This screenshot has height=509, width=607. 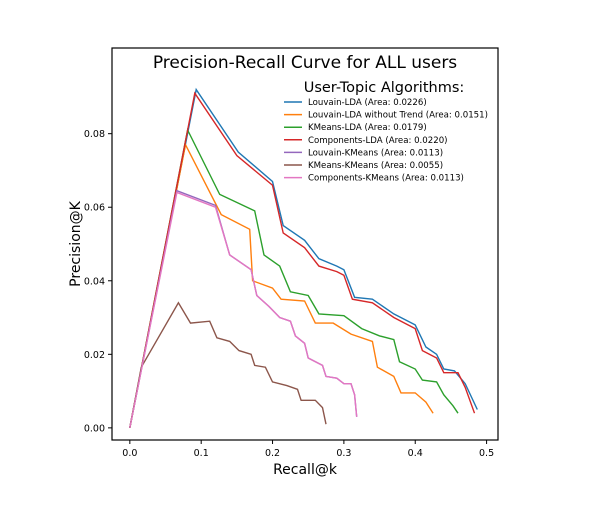 I want to click on legend-entry: KMeans-LDA (Area: 0.0179), so click(x=367, y=128).